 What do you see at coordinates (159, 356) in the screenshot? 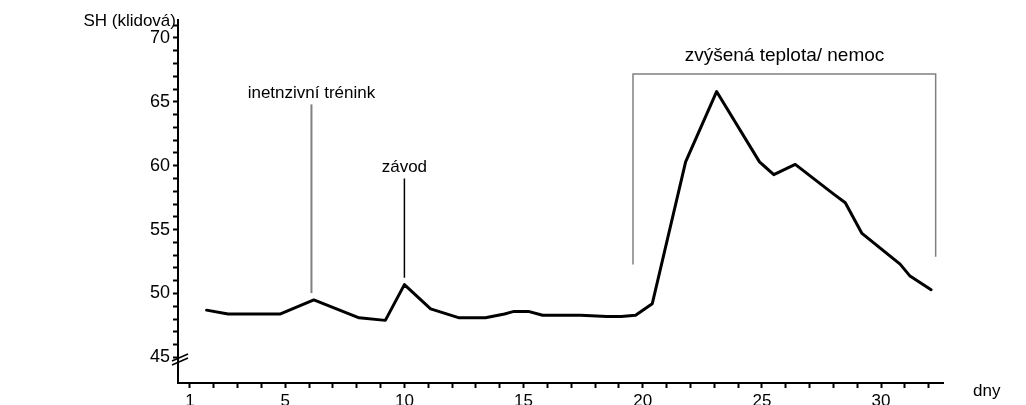
I see `y-tick-label: 45` at bounding box center [159, 356].